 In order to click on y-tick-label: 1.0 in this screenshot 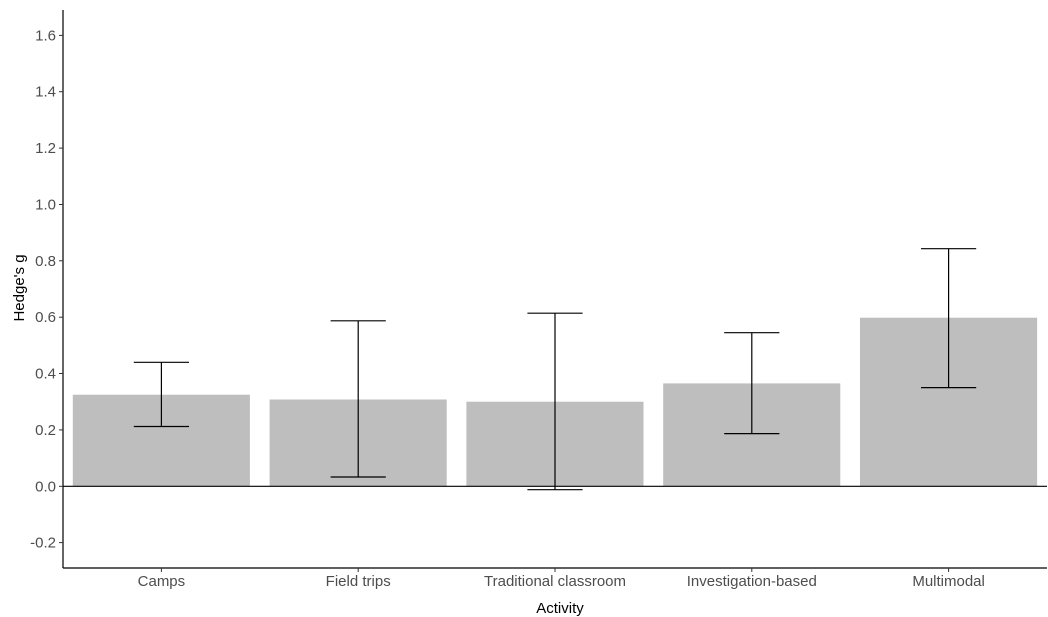, I will do `click(45, 205)`.